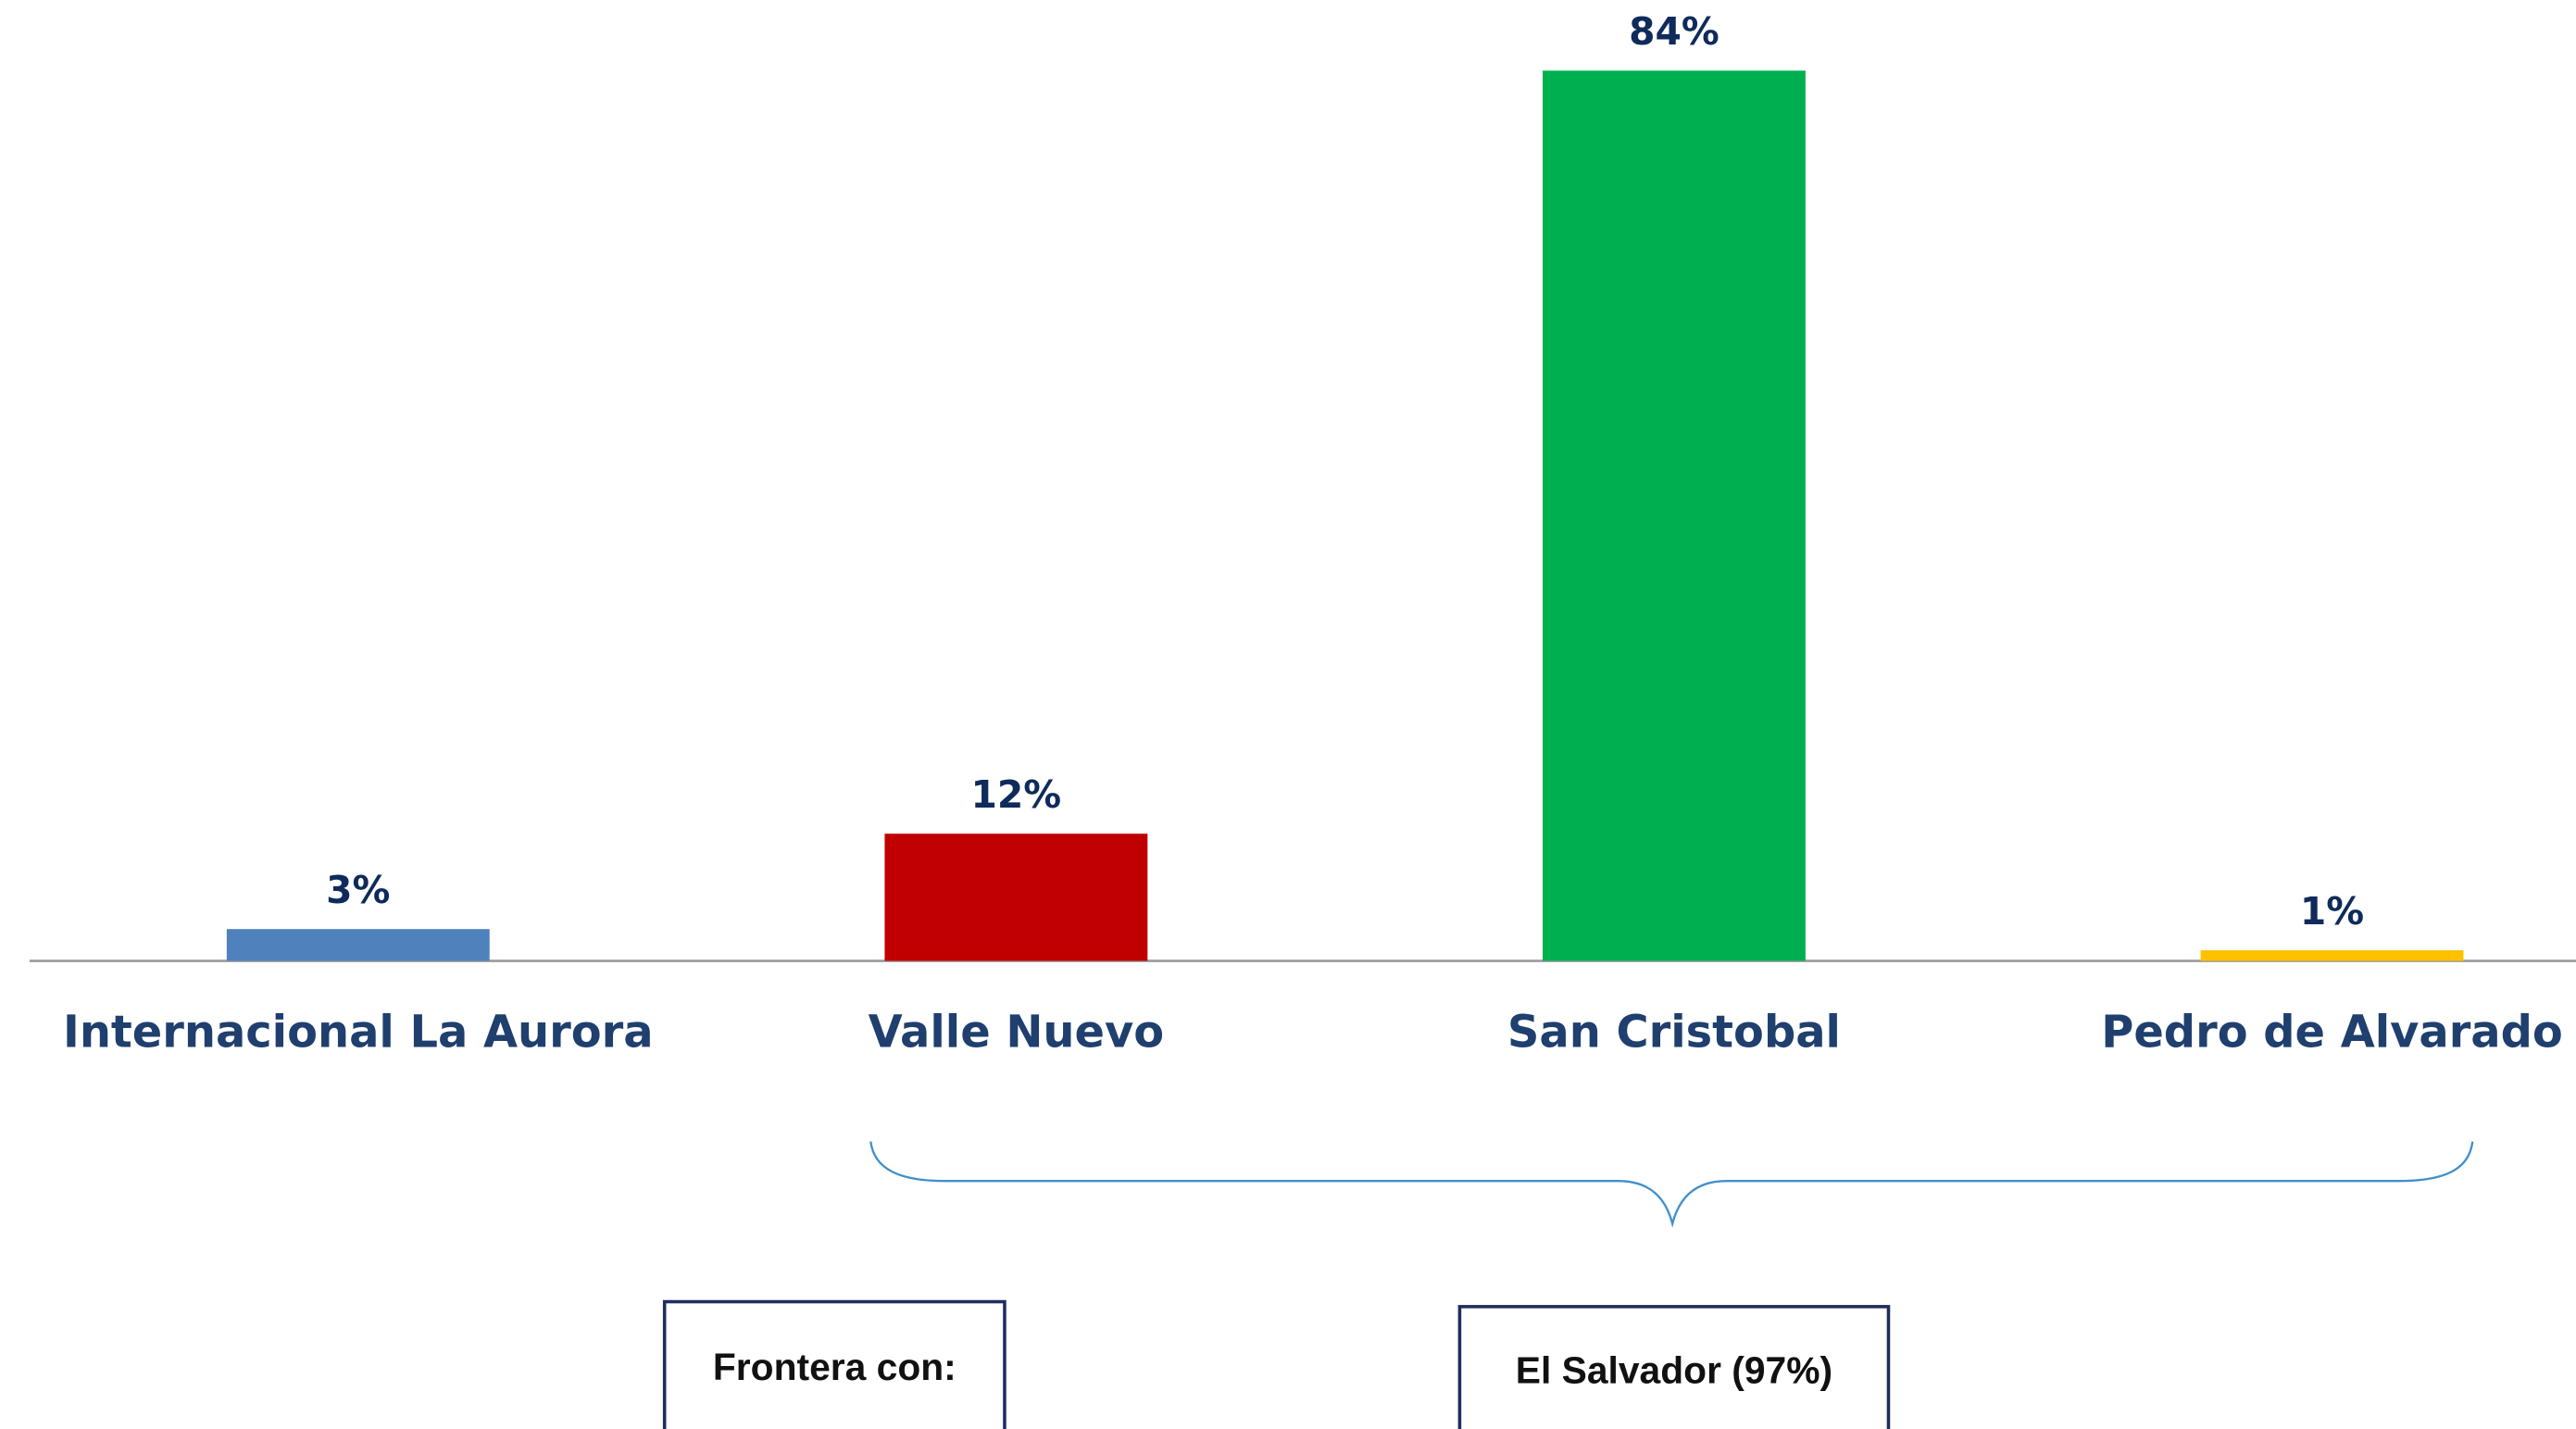 This screenshot has height=1429, width=2576. Describe the element at coordinates (1674, 1369) in the screenshot. I see `annotation: El Salvador (97%)` at that location.